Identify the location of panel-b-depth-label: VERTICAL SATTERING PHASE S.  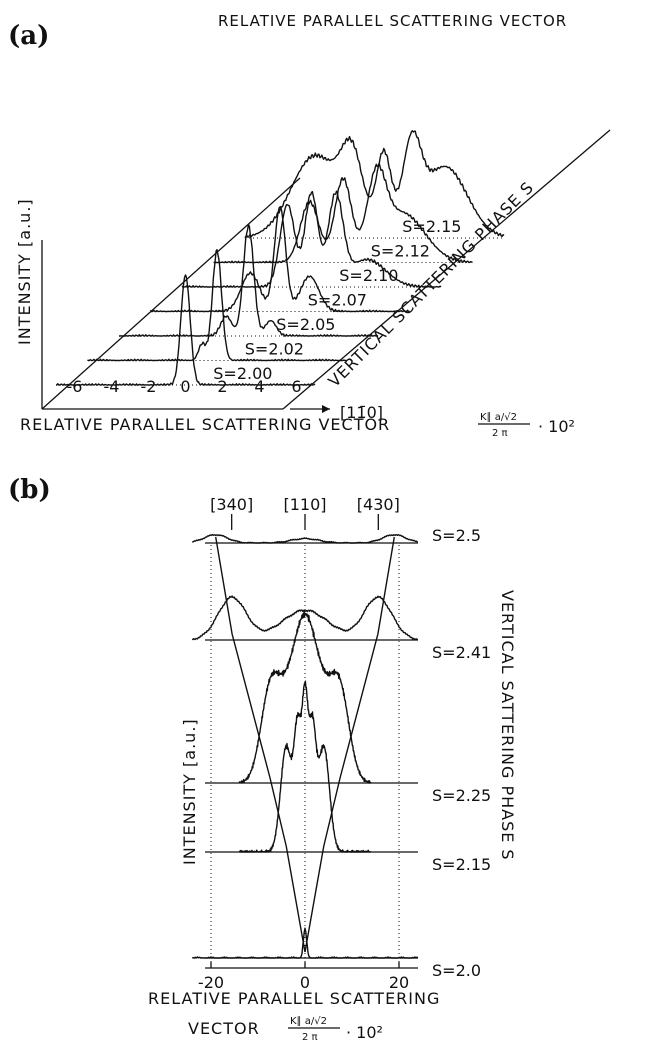
(507, 725).